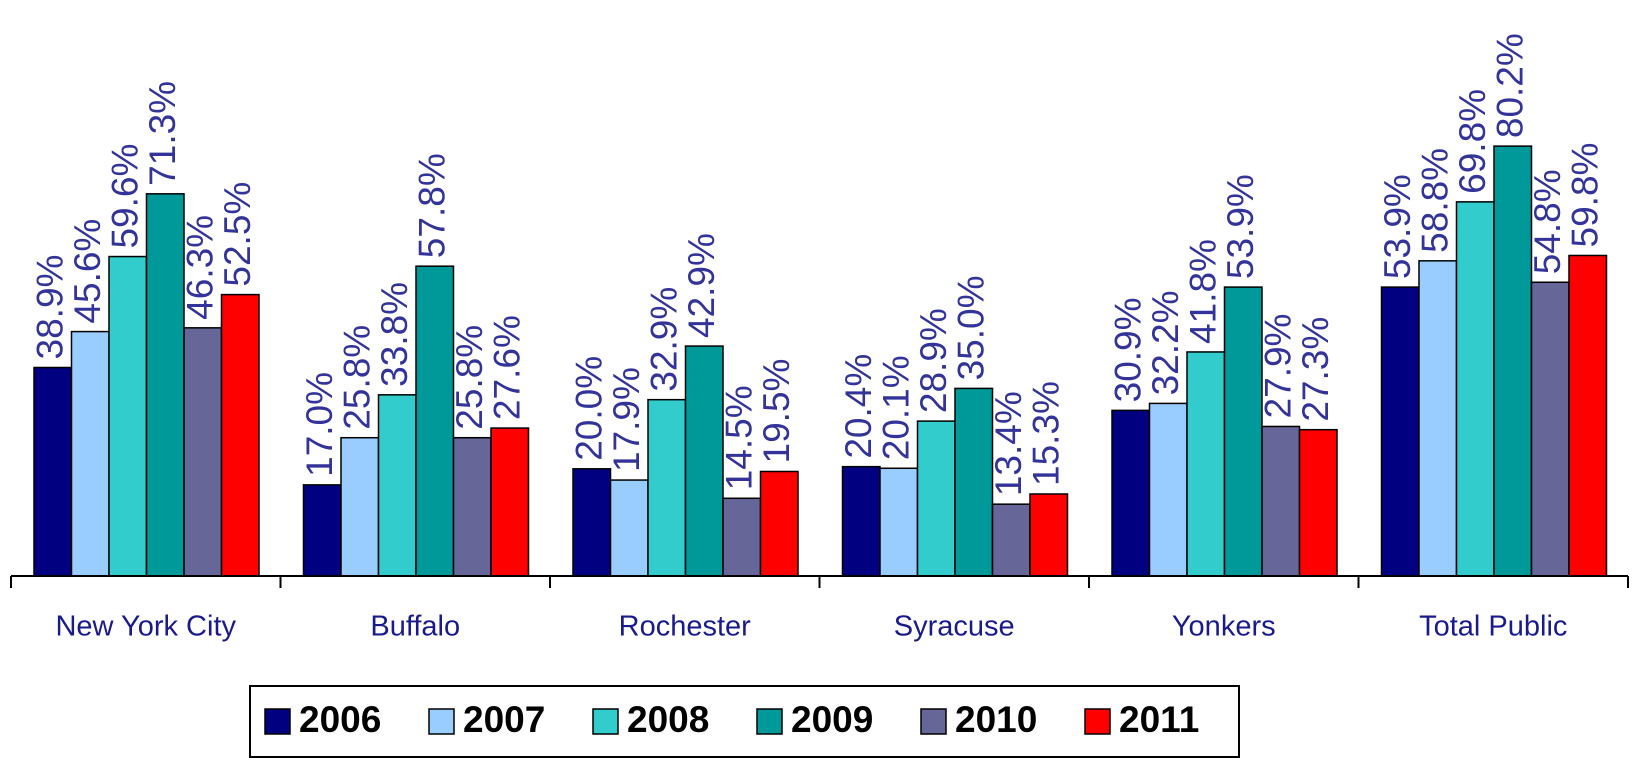 The image size is (1632, 758). What do you see at coordinates (1585, 195) in the screenshot?
I see `value-label: 59.8%` at bounding box center [1585, 195].